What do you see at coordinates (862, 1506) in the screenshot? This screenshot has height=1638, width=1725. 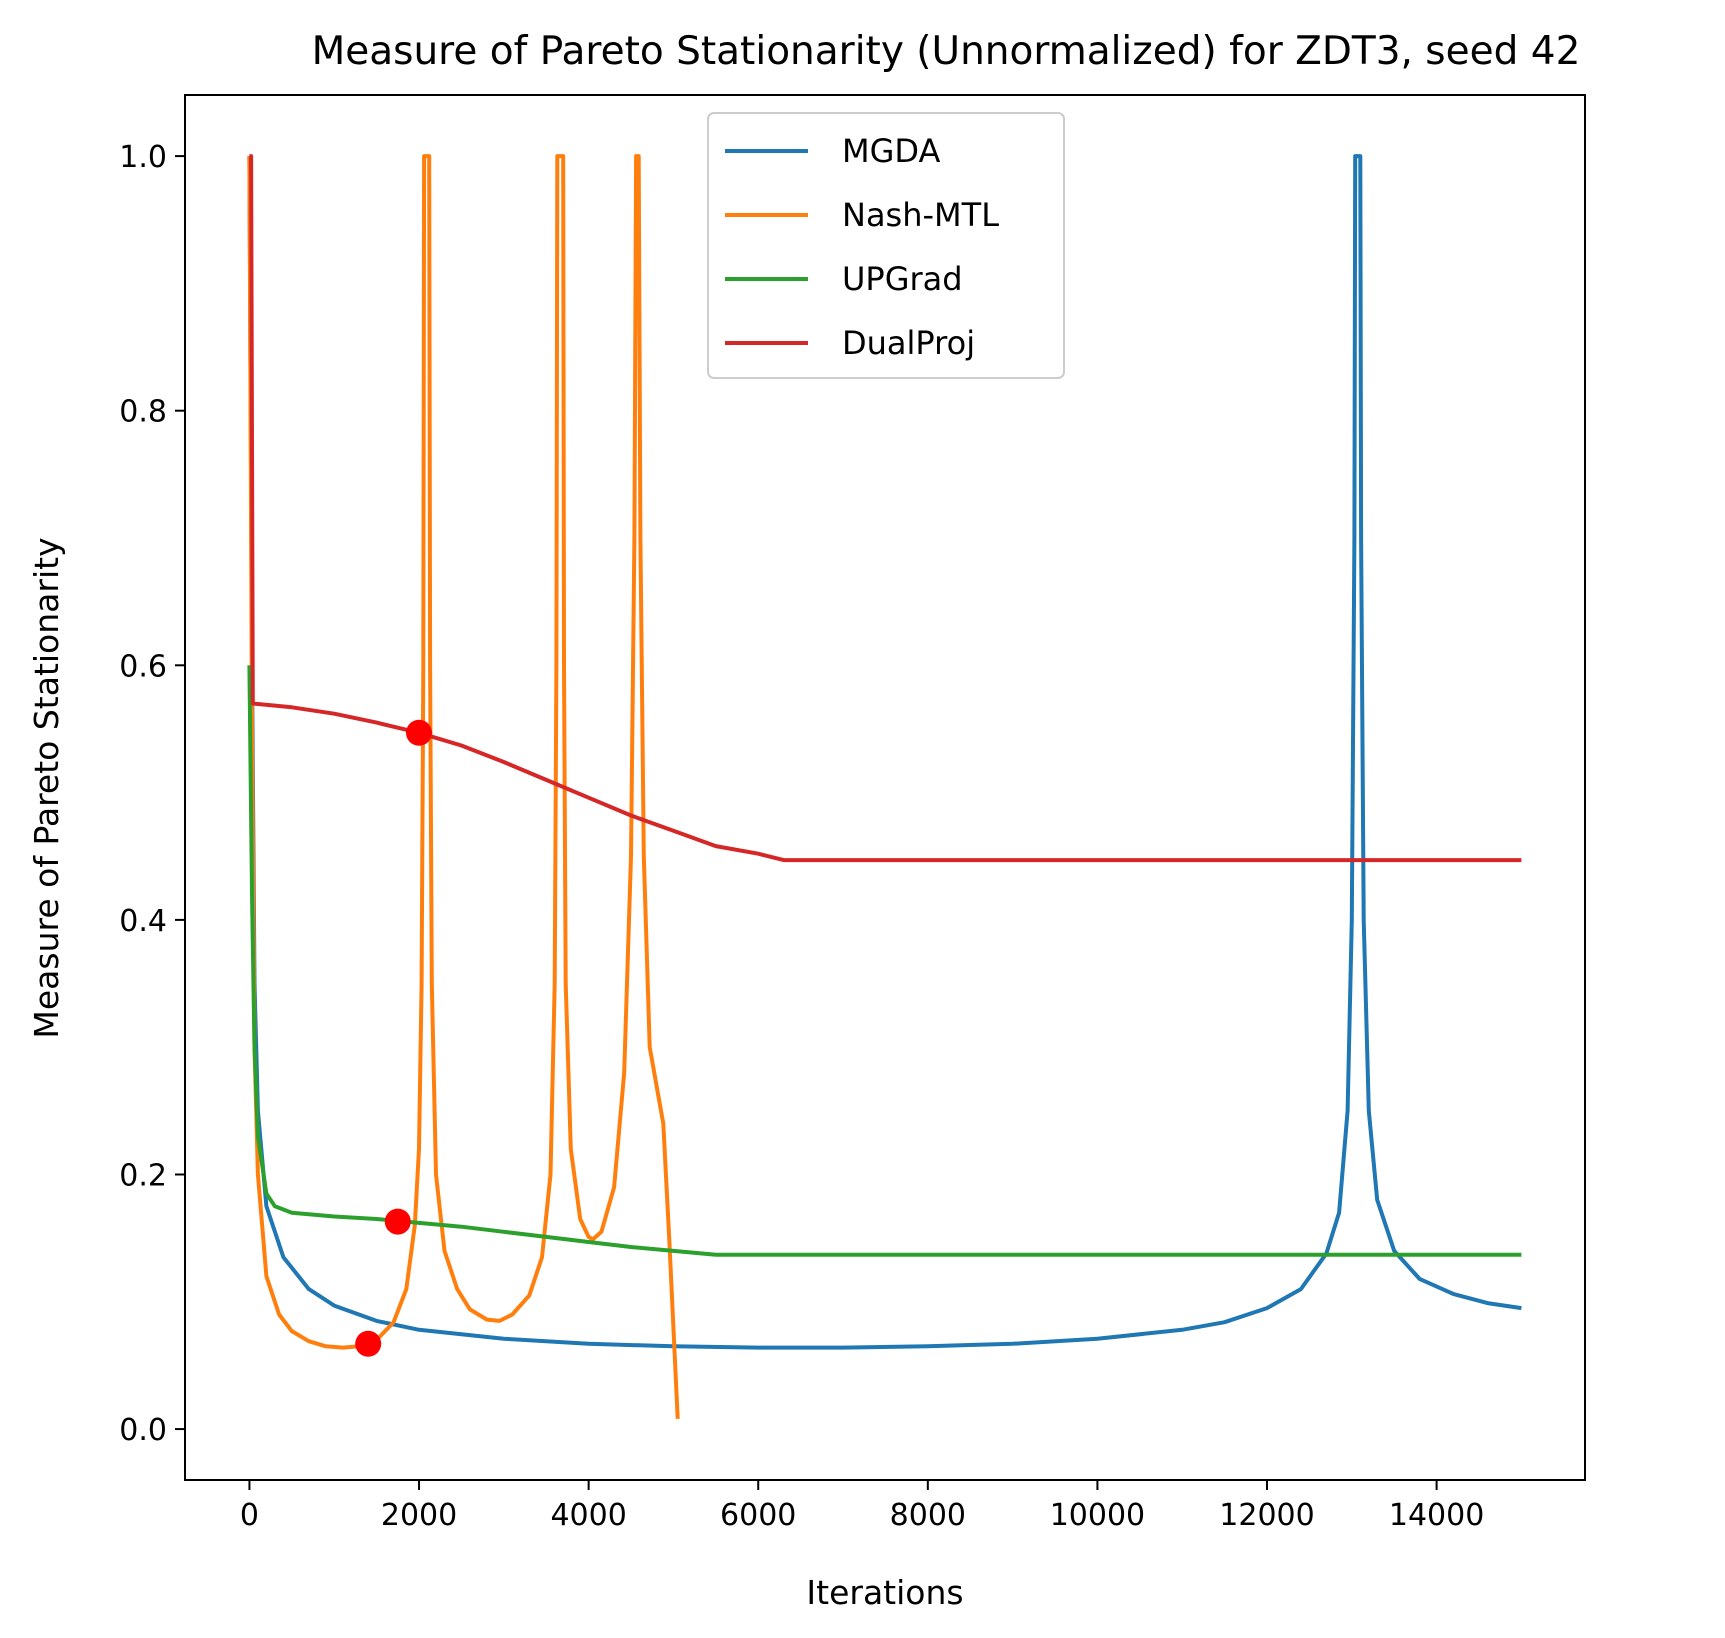 I see `x-axis: 0 2000 4000 6000 8000 10000 12000 14000` at bounding box center [862, 1506].